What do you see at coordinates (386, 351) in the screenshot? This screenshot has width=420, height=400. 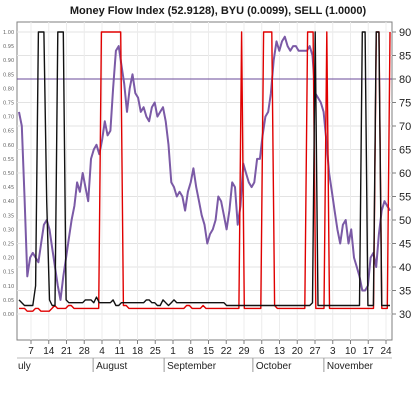 I see `x-tick-label: 24` at bounding box center [386, 351].